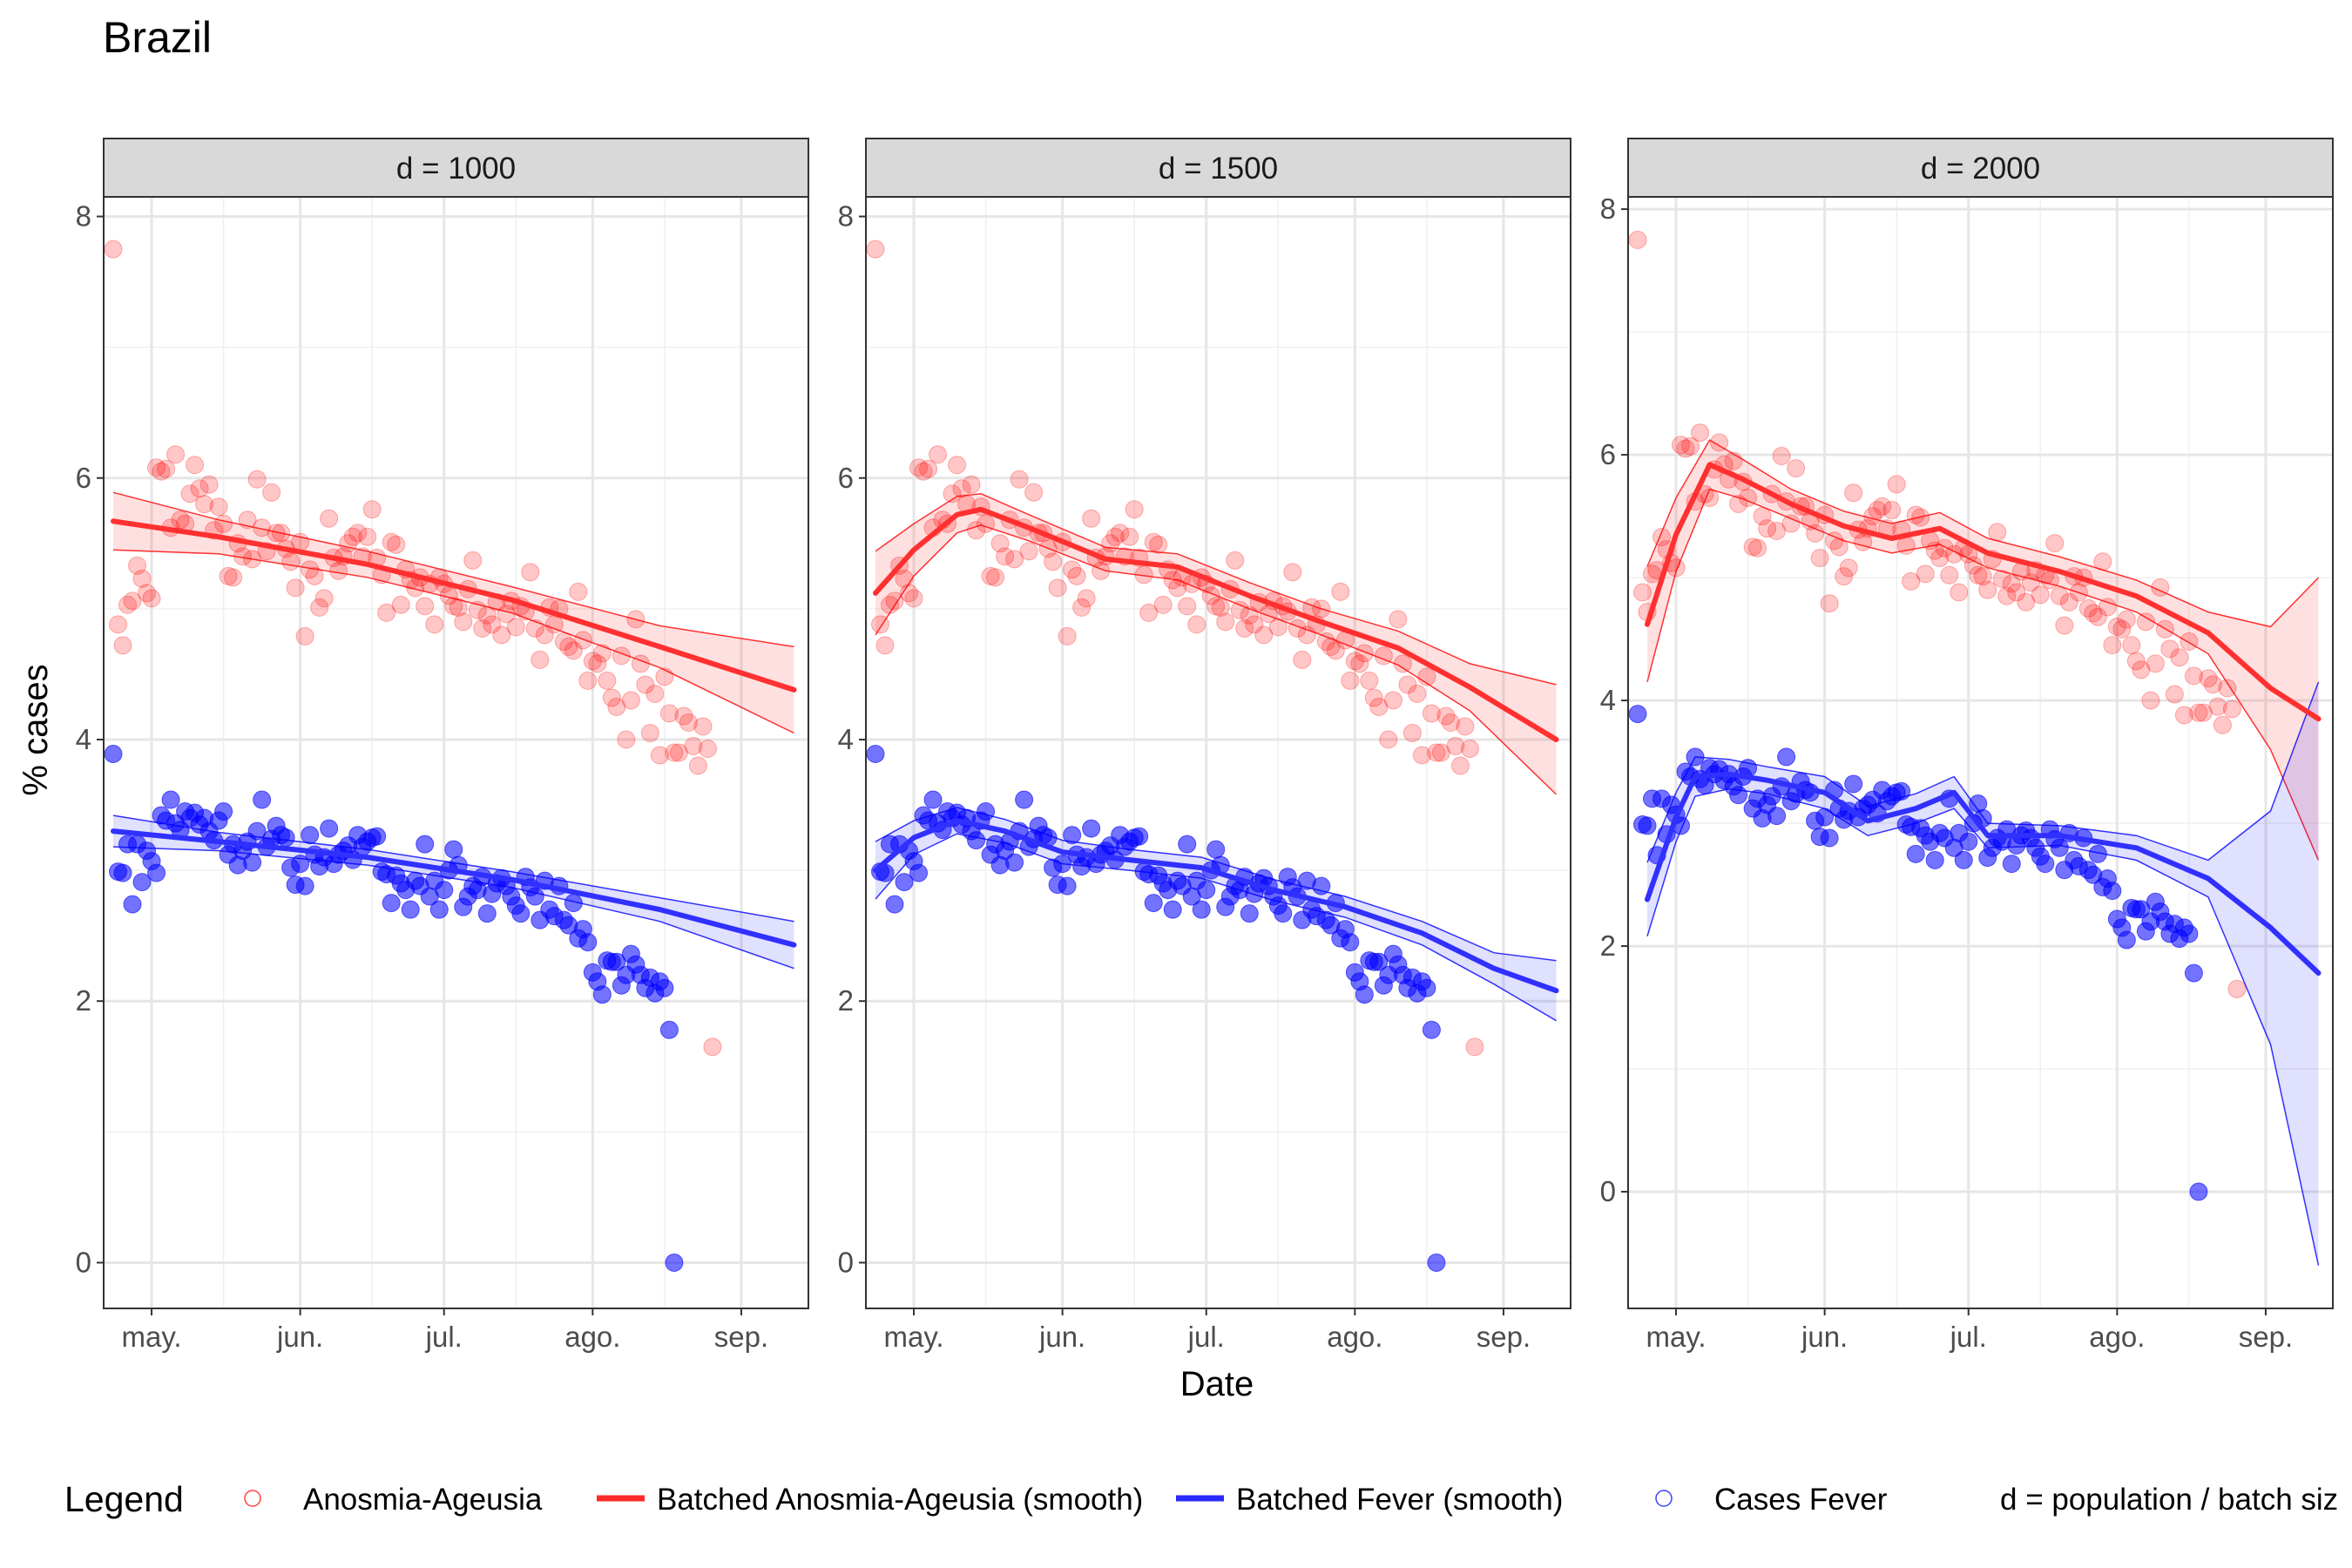 Image resolution: width=2352 pixels, height=1568 pixels. What do you see at coordinates (1061, 1337) in the screenshot?
I see `x-tick-label: jun.` at bounding box center [1061, 1337].